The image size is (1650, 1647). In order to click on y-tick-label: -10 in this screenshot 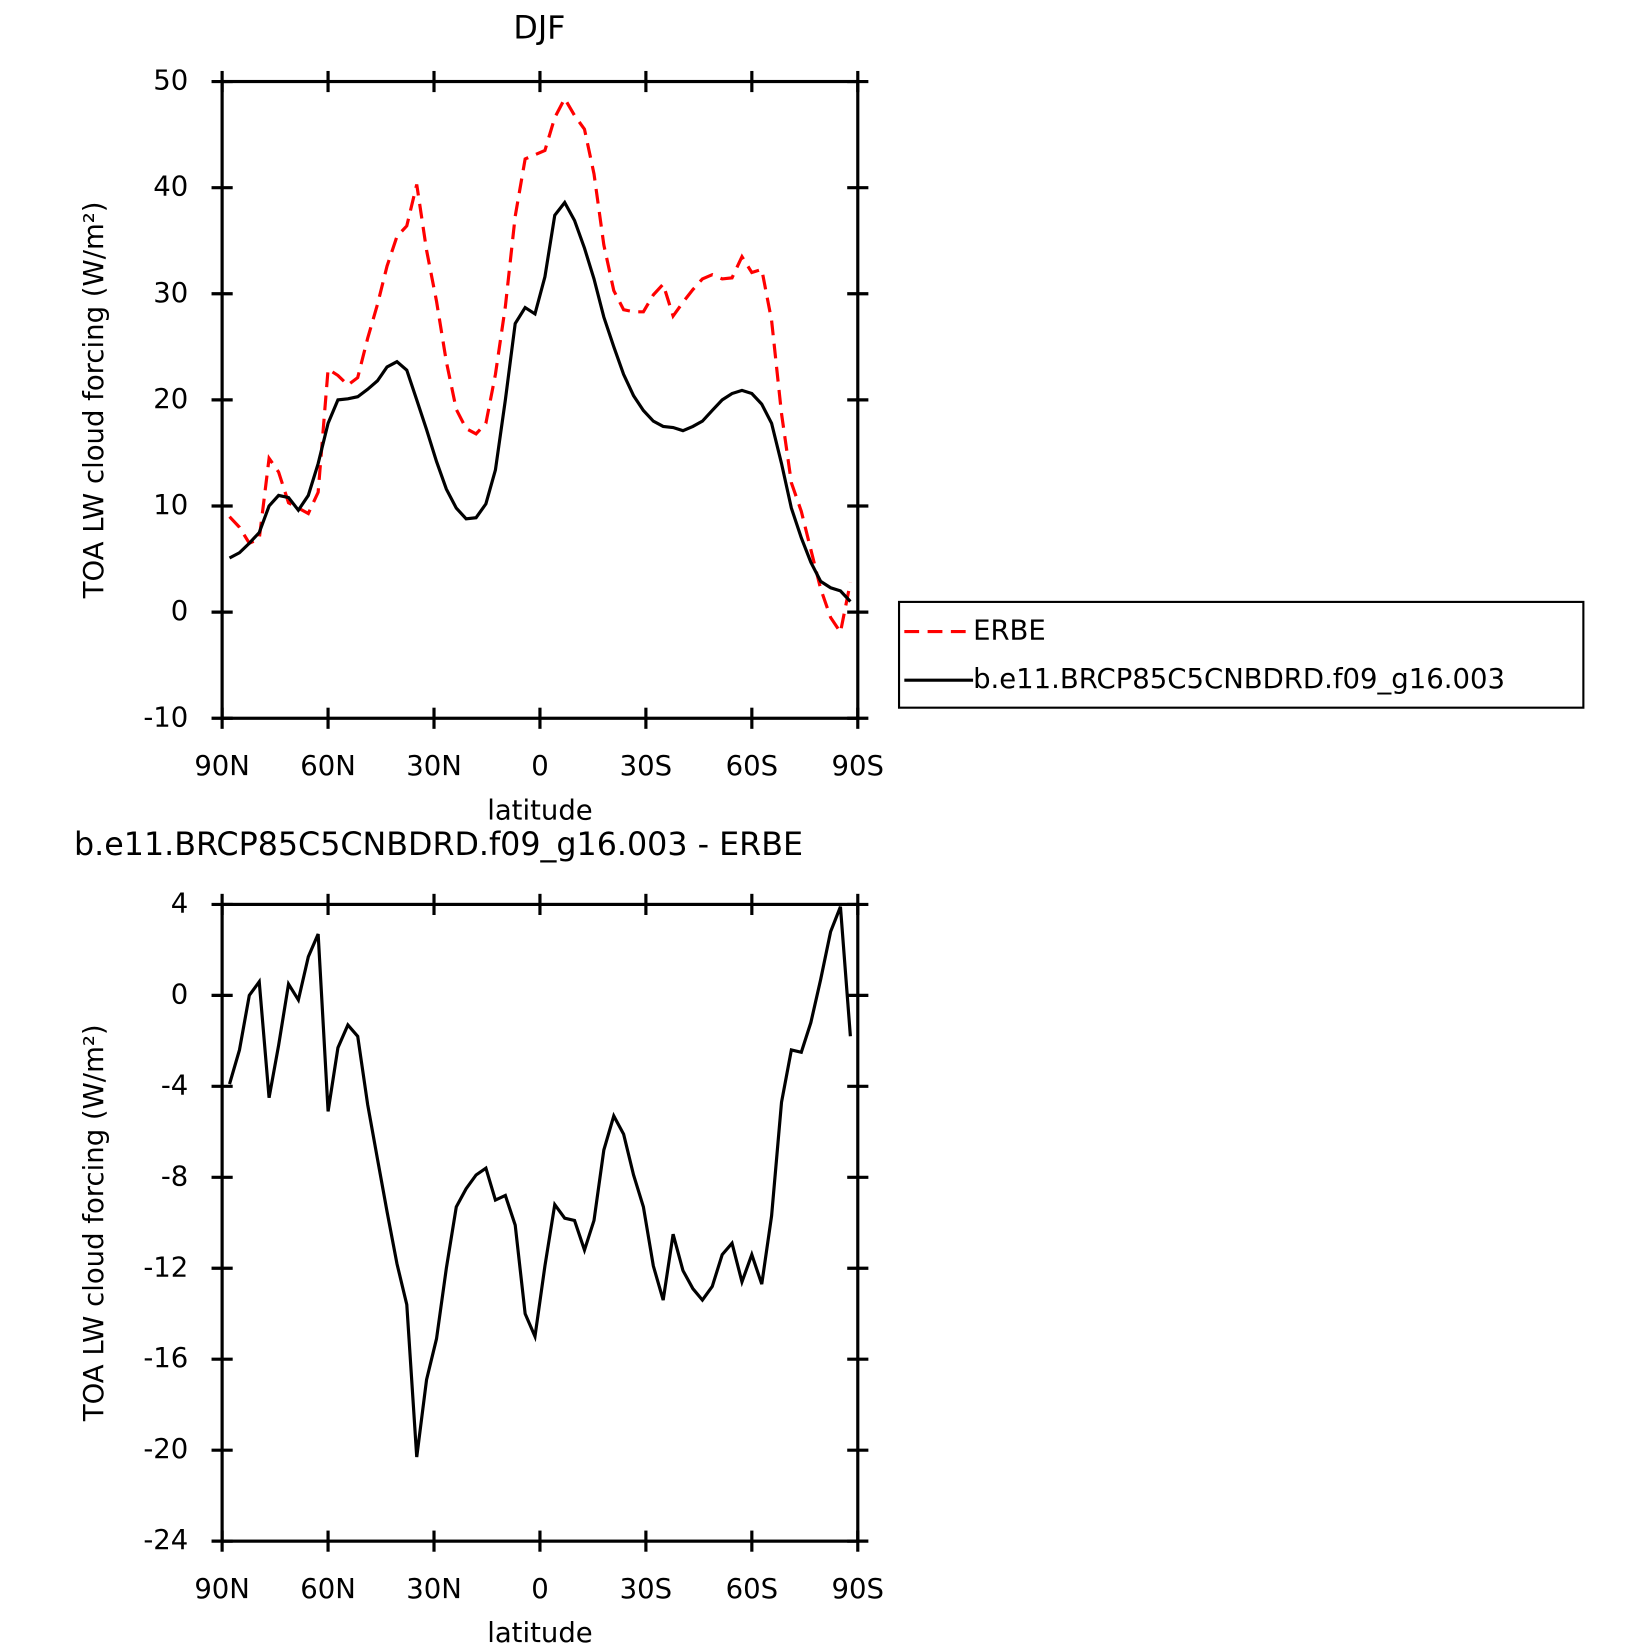, I will do `click(165, 717)`.